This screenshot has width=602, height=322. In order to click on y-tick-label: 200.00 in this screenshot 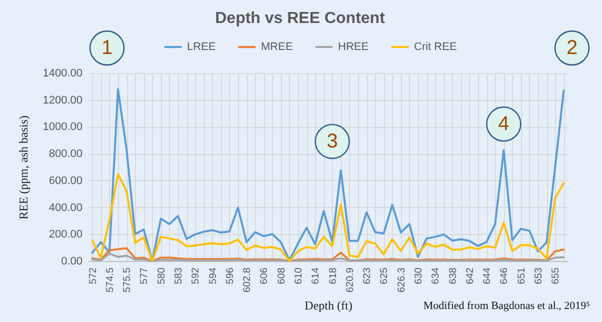, I will do `click(65, 234)`.